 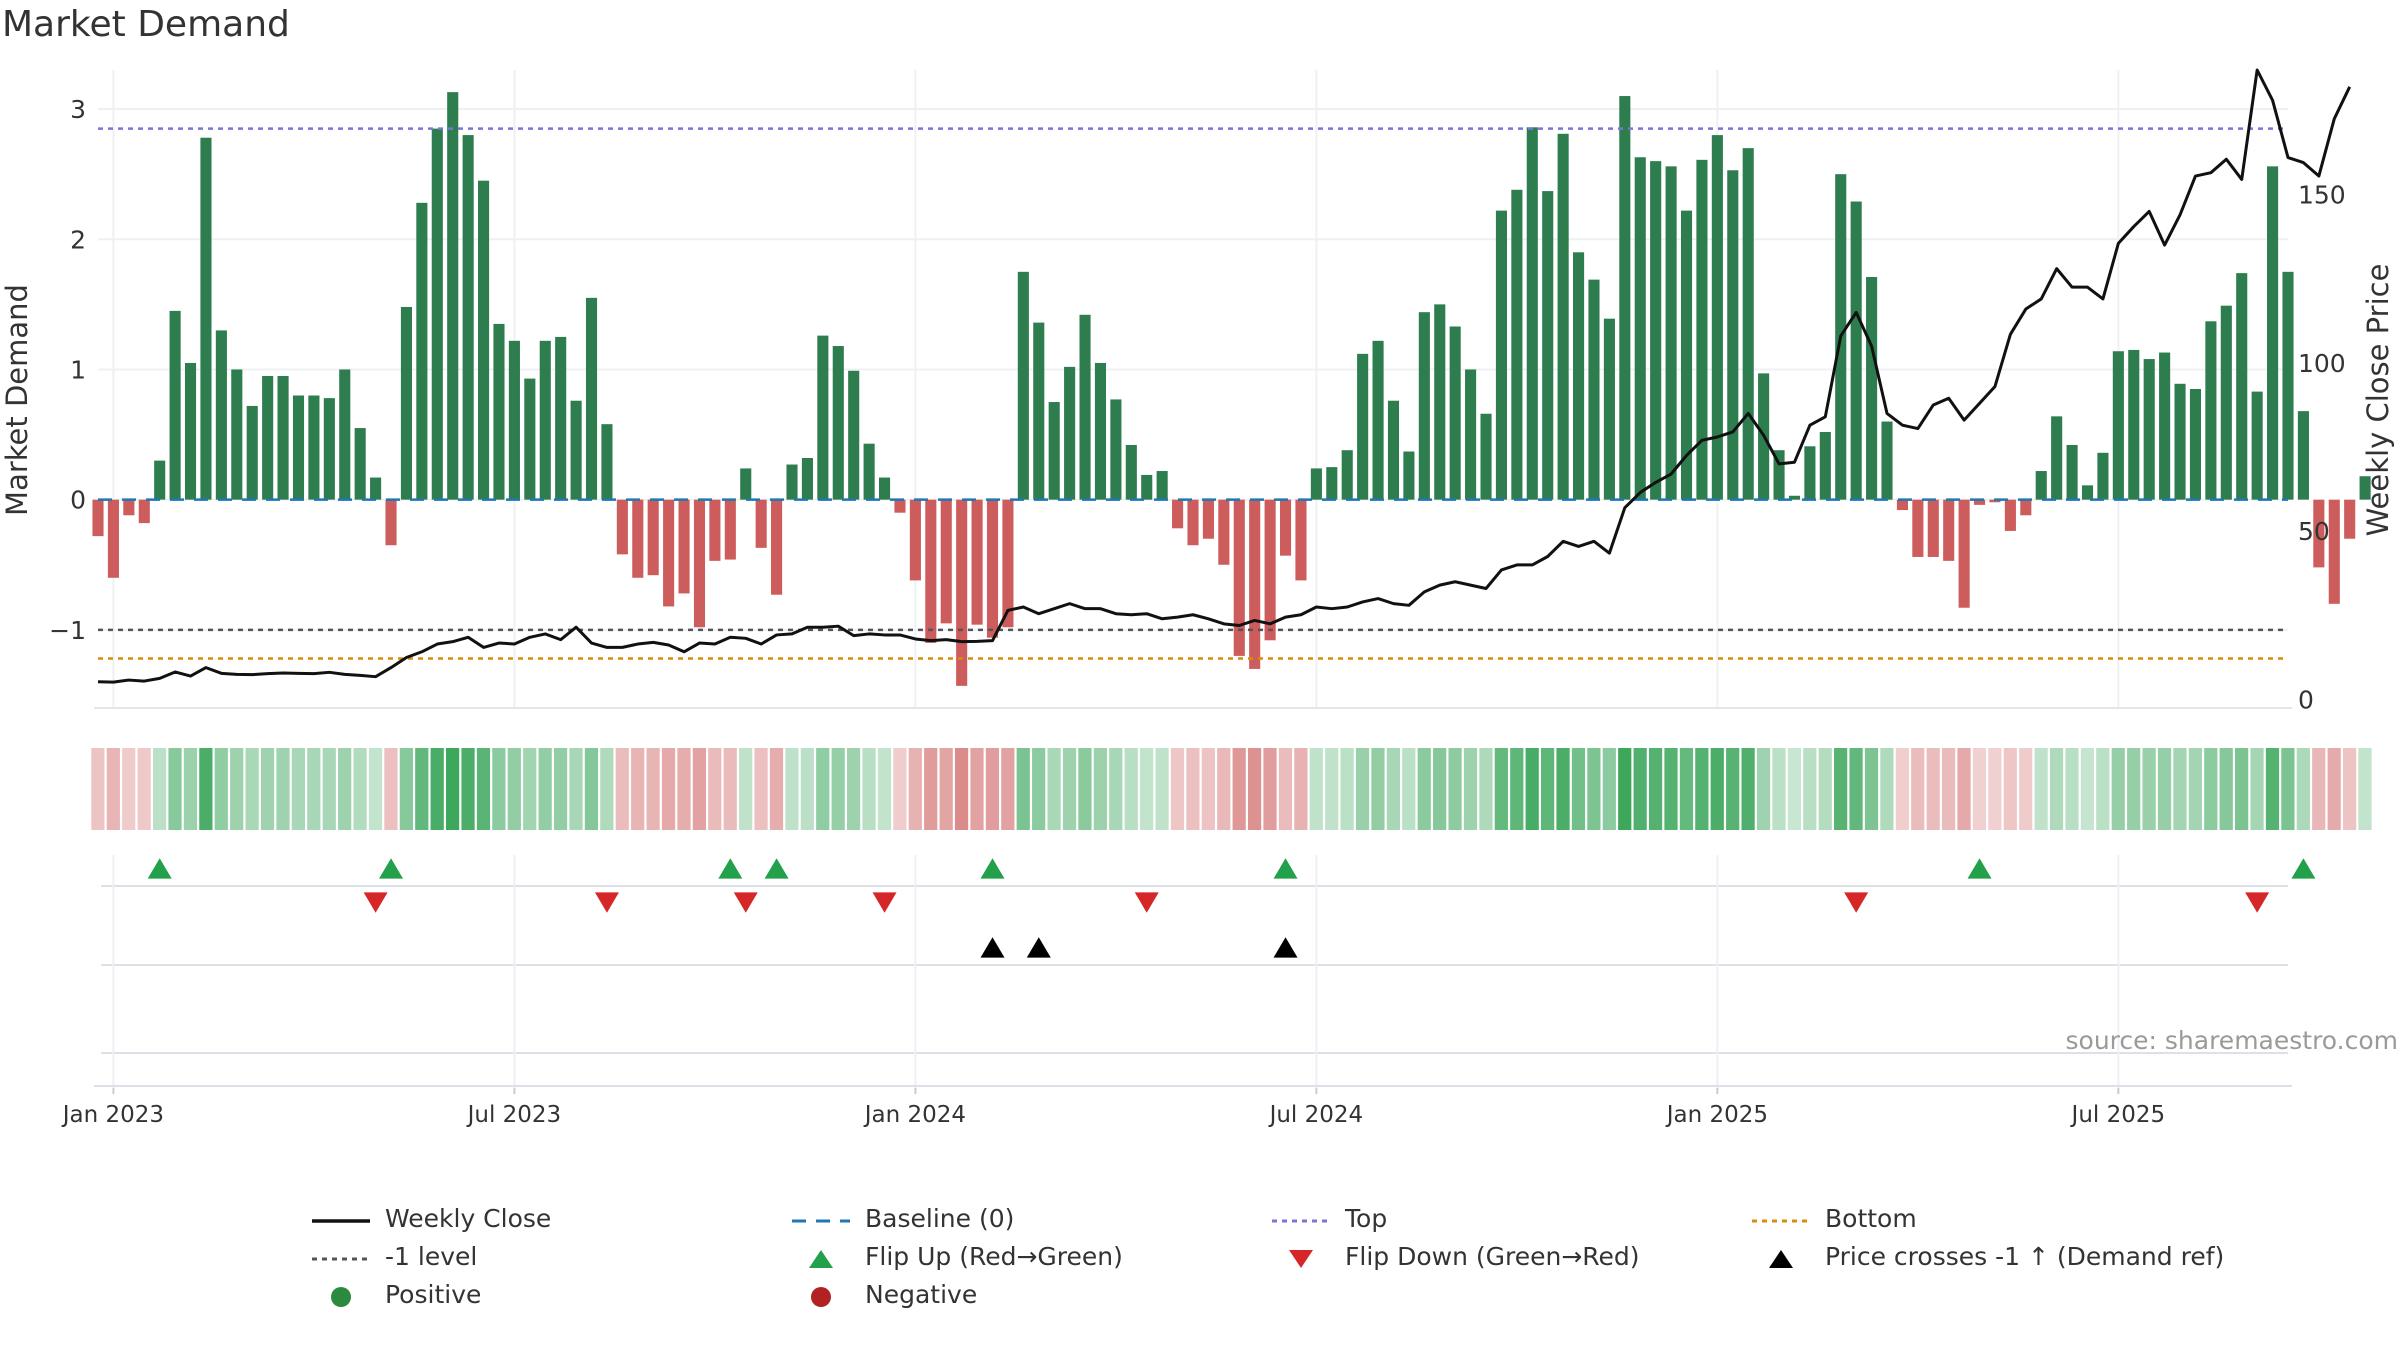 I want to click on x-tick-label: Jan 2023, so click(x=112, y=1115).